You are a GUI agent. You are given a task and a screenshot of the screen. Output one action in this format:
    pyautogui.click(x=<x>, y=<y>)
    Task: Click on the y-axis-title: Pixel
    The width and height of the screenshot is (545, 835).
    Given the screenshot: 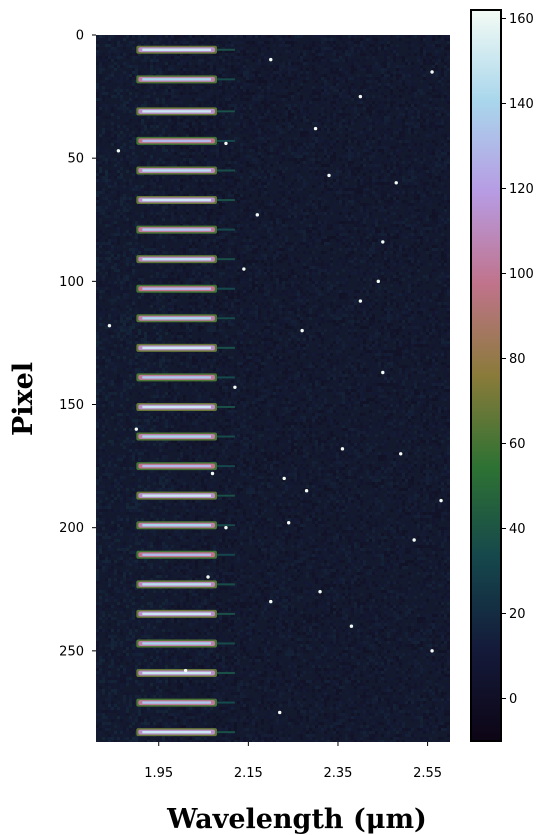 What is the action you would take?
    pyautogui.click(x=23, y=399)
    